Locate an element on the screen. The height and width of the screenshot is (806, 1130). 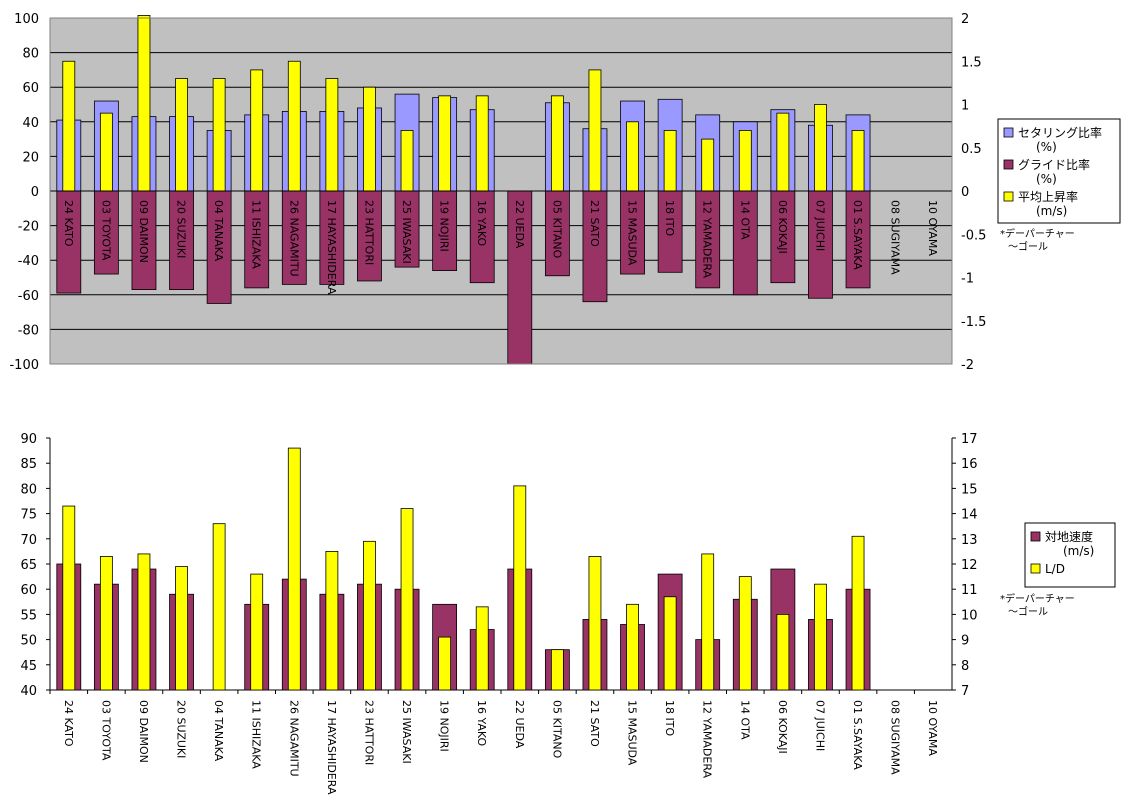
top-category-label: 05 KITANO is located at coordinates (556, 229).